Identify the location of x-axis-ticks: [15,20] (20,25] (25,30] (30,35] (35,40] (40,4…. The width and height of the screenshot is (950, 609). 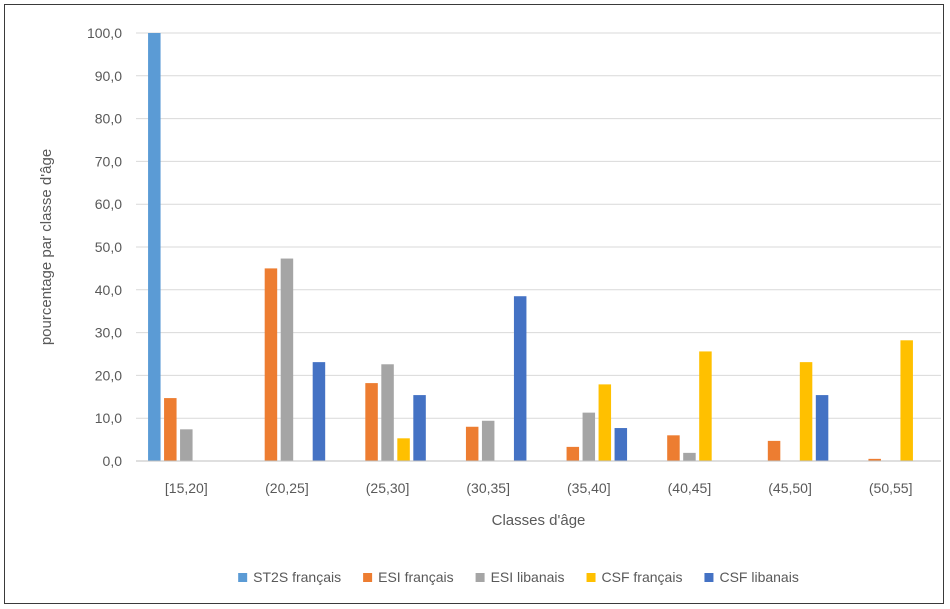
(539, 488).